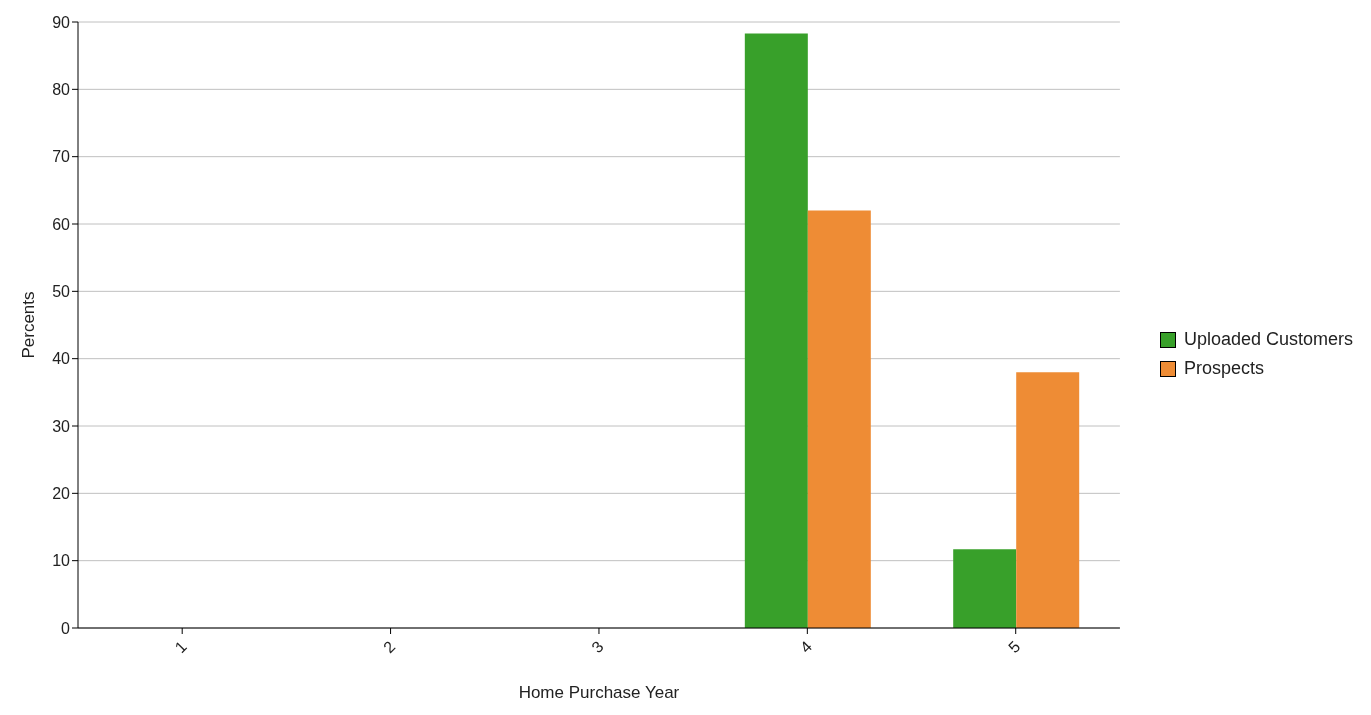 This screenshot has width=1371, height=715. What do you see at coordinates (61, 157) in the screenshot?
I see `y-tick-label: 70` at bounding box center [61, 157].